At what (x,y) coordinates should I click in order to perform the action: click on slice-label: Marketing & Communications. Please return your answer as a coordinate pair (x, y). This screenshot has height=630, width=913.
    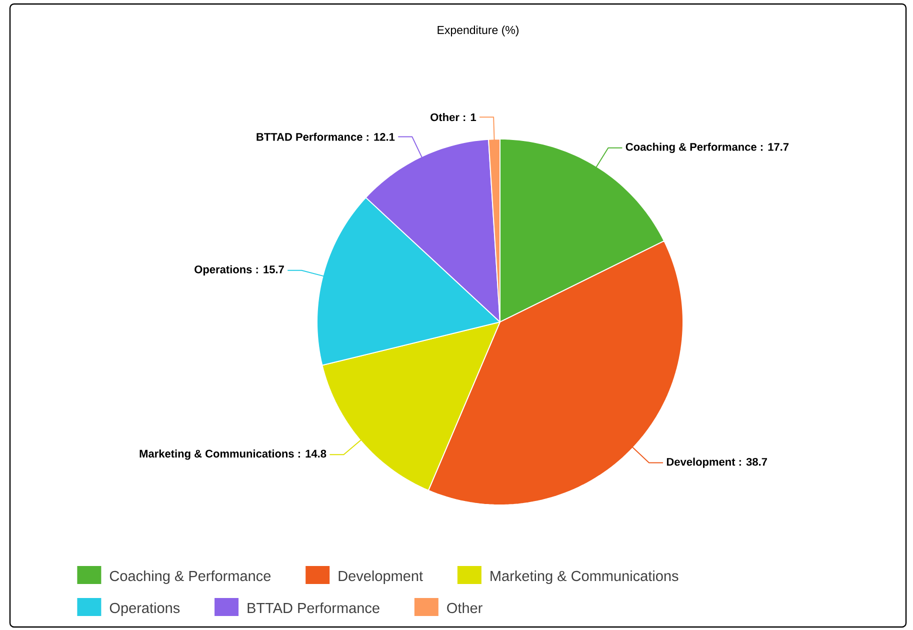
    Looking at the image, I should click on (217, 454).